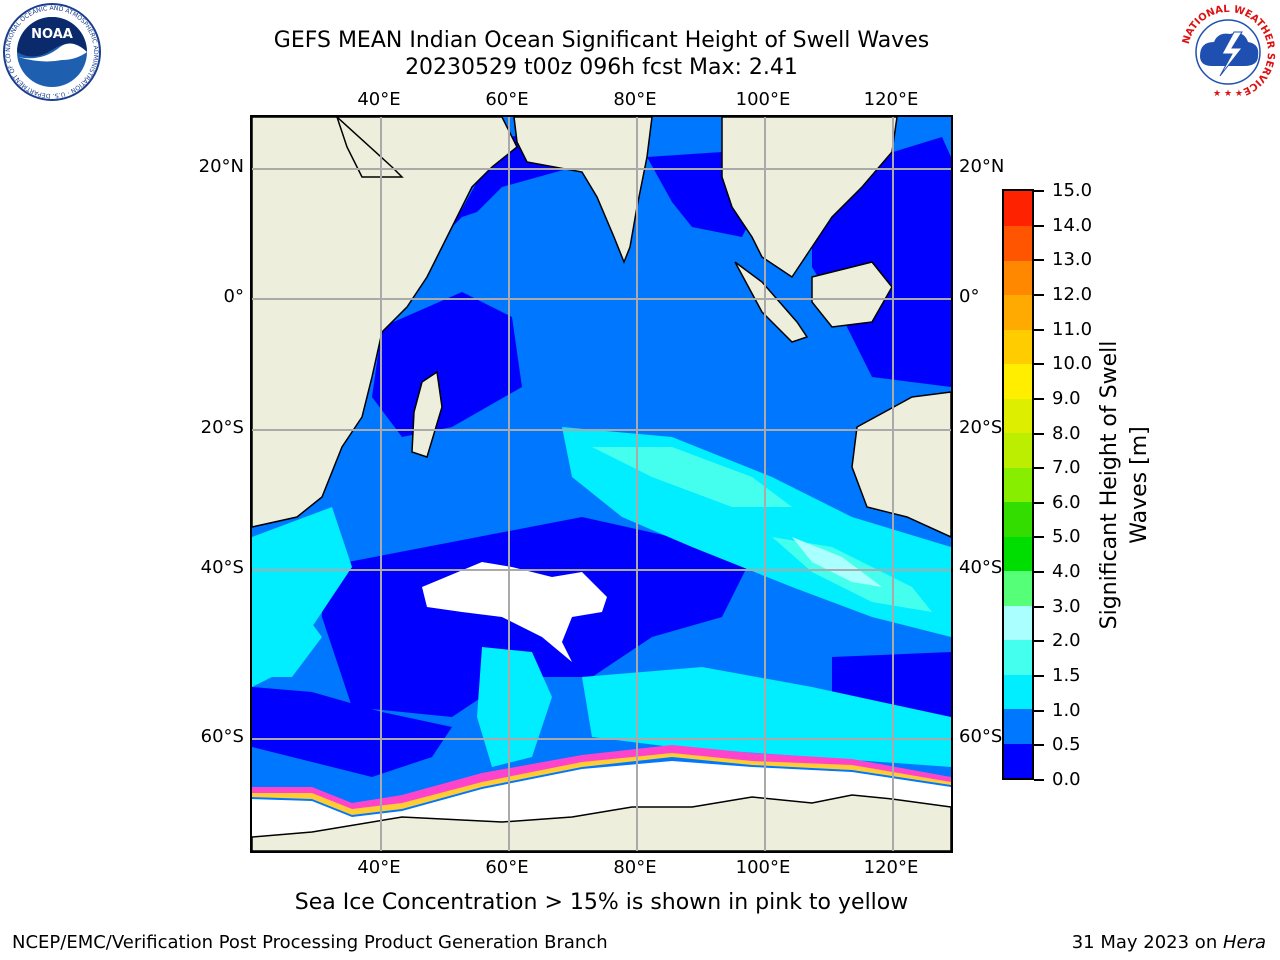  I want to click on lon-label-bottom-60e: 60°E, so click(507, 867).